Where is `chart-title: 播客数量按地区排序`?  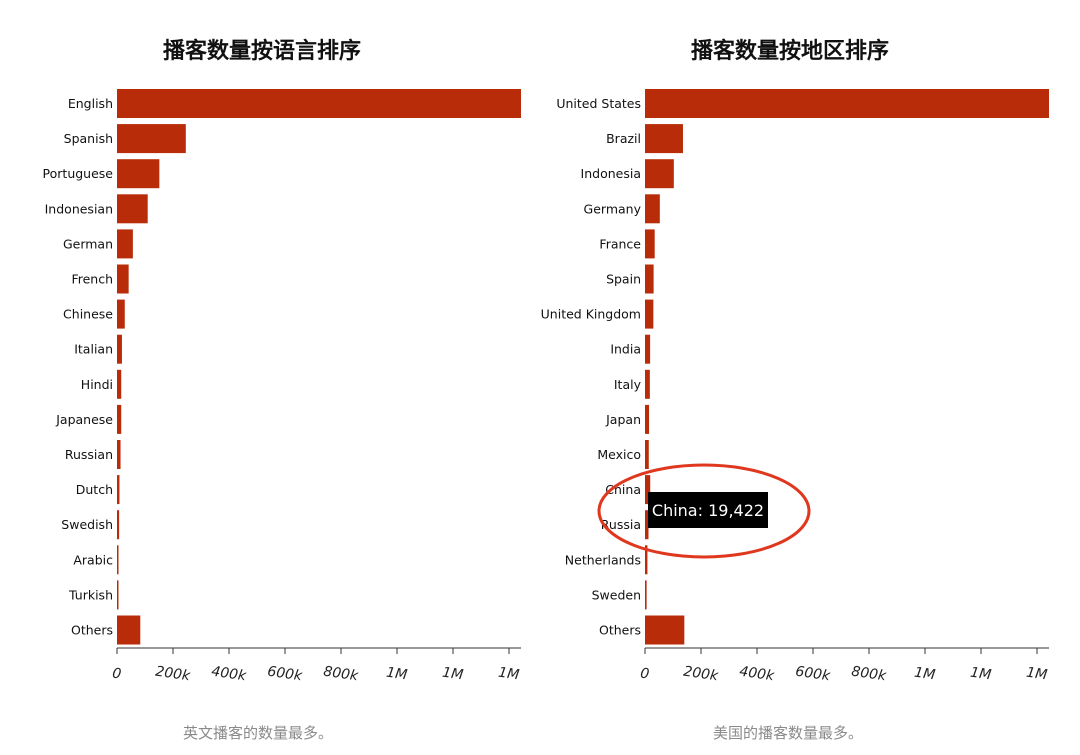 chart-title: 播客数量按地区排序 is located at coordinates (790, 51).